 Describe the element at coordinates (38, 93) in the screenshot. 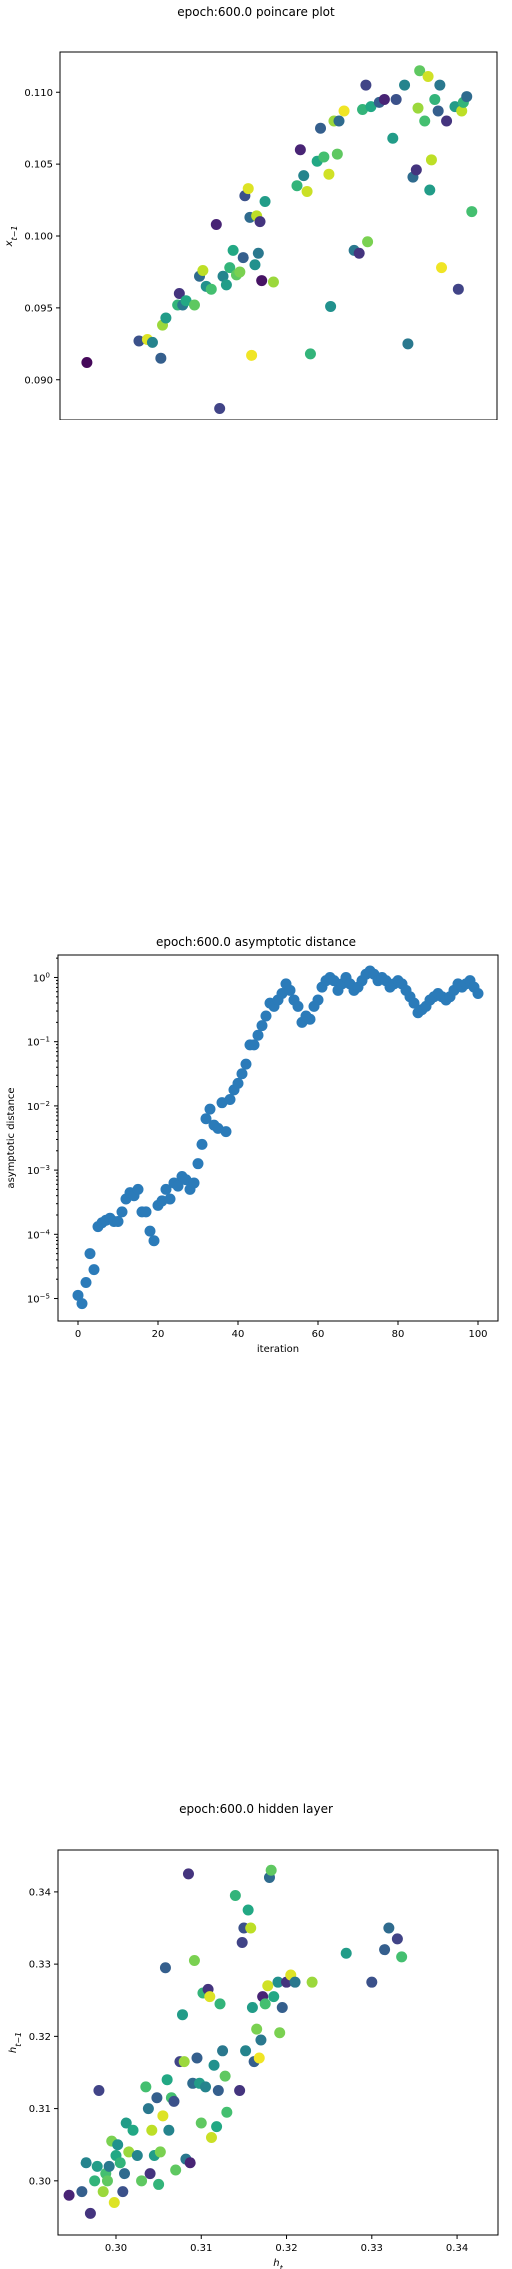

I see `y-tick-label: 0.110` at that location.